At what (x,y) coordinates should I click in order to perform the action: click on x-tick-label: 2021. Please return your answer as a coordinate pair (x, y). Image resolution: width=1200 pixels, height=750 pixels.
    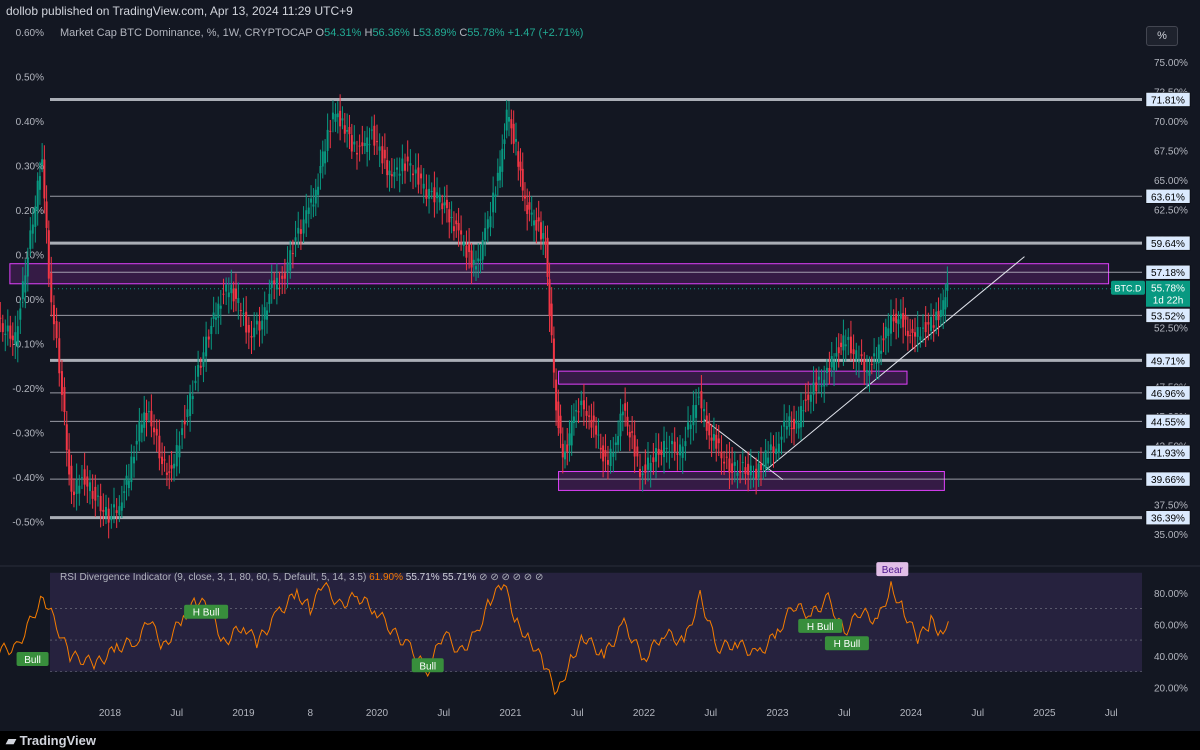
    Looking at the image, I should click on (510, 713).